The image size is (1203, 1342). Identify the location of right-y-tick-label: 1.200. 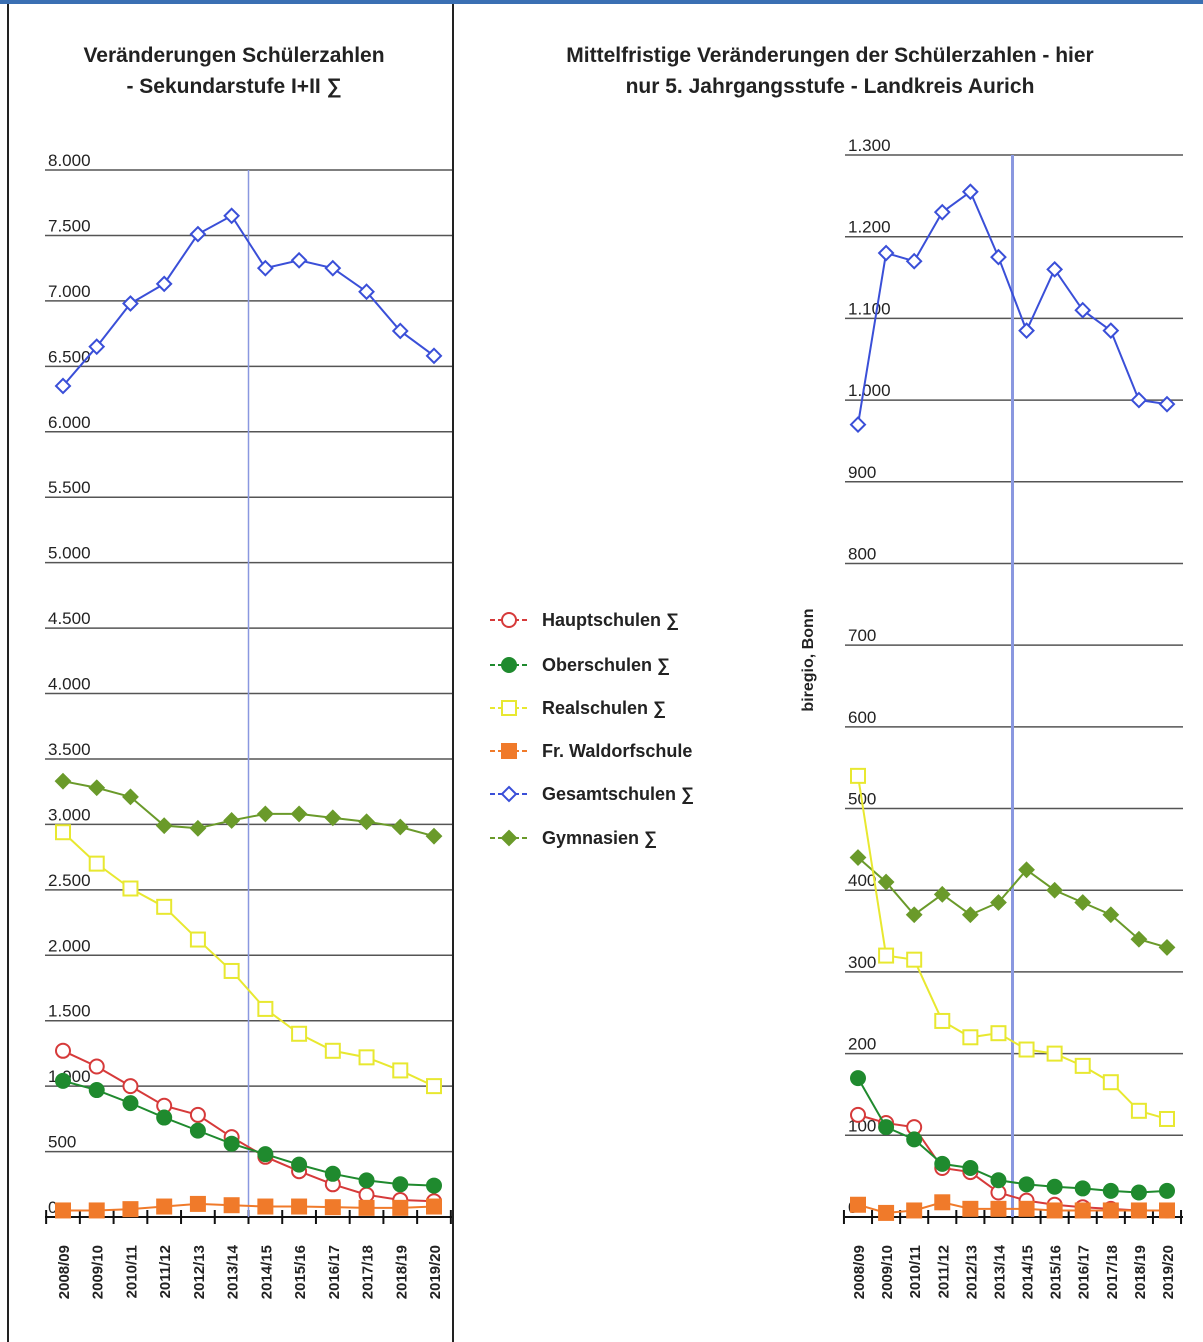
(869, 227).